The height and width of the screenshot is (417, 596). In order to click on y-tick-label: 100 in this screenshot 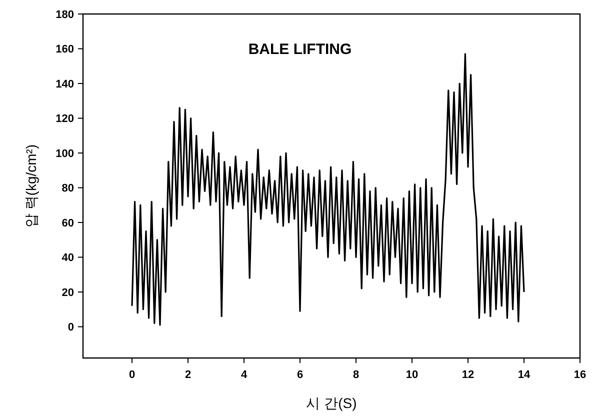, I will do `click(65, 154)`.